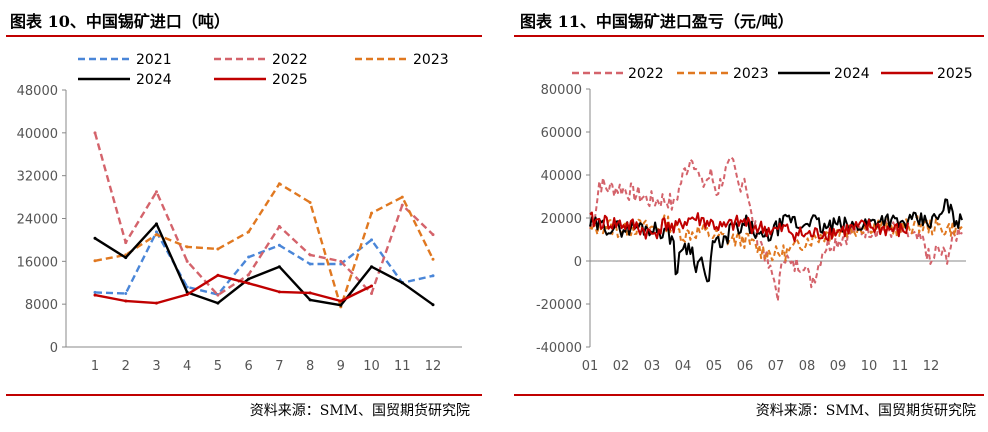 Image resolution: width=988 pixels, height=432 pixels. Describe the element at coordinates (187, 366) in the screenshot. I see `x-tick-label: 4` at that location.